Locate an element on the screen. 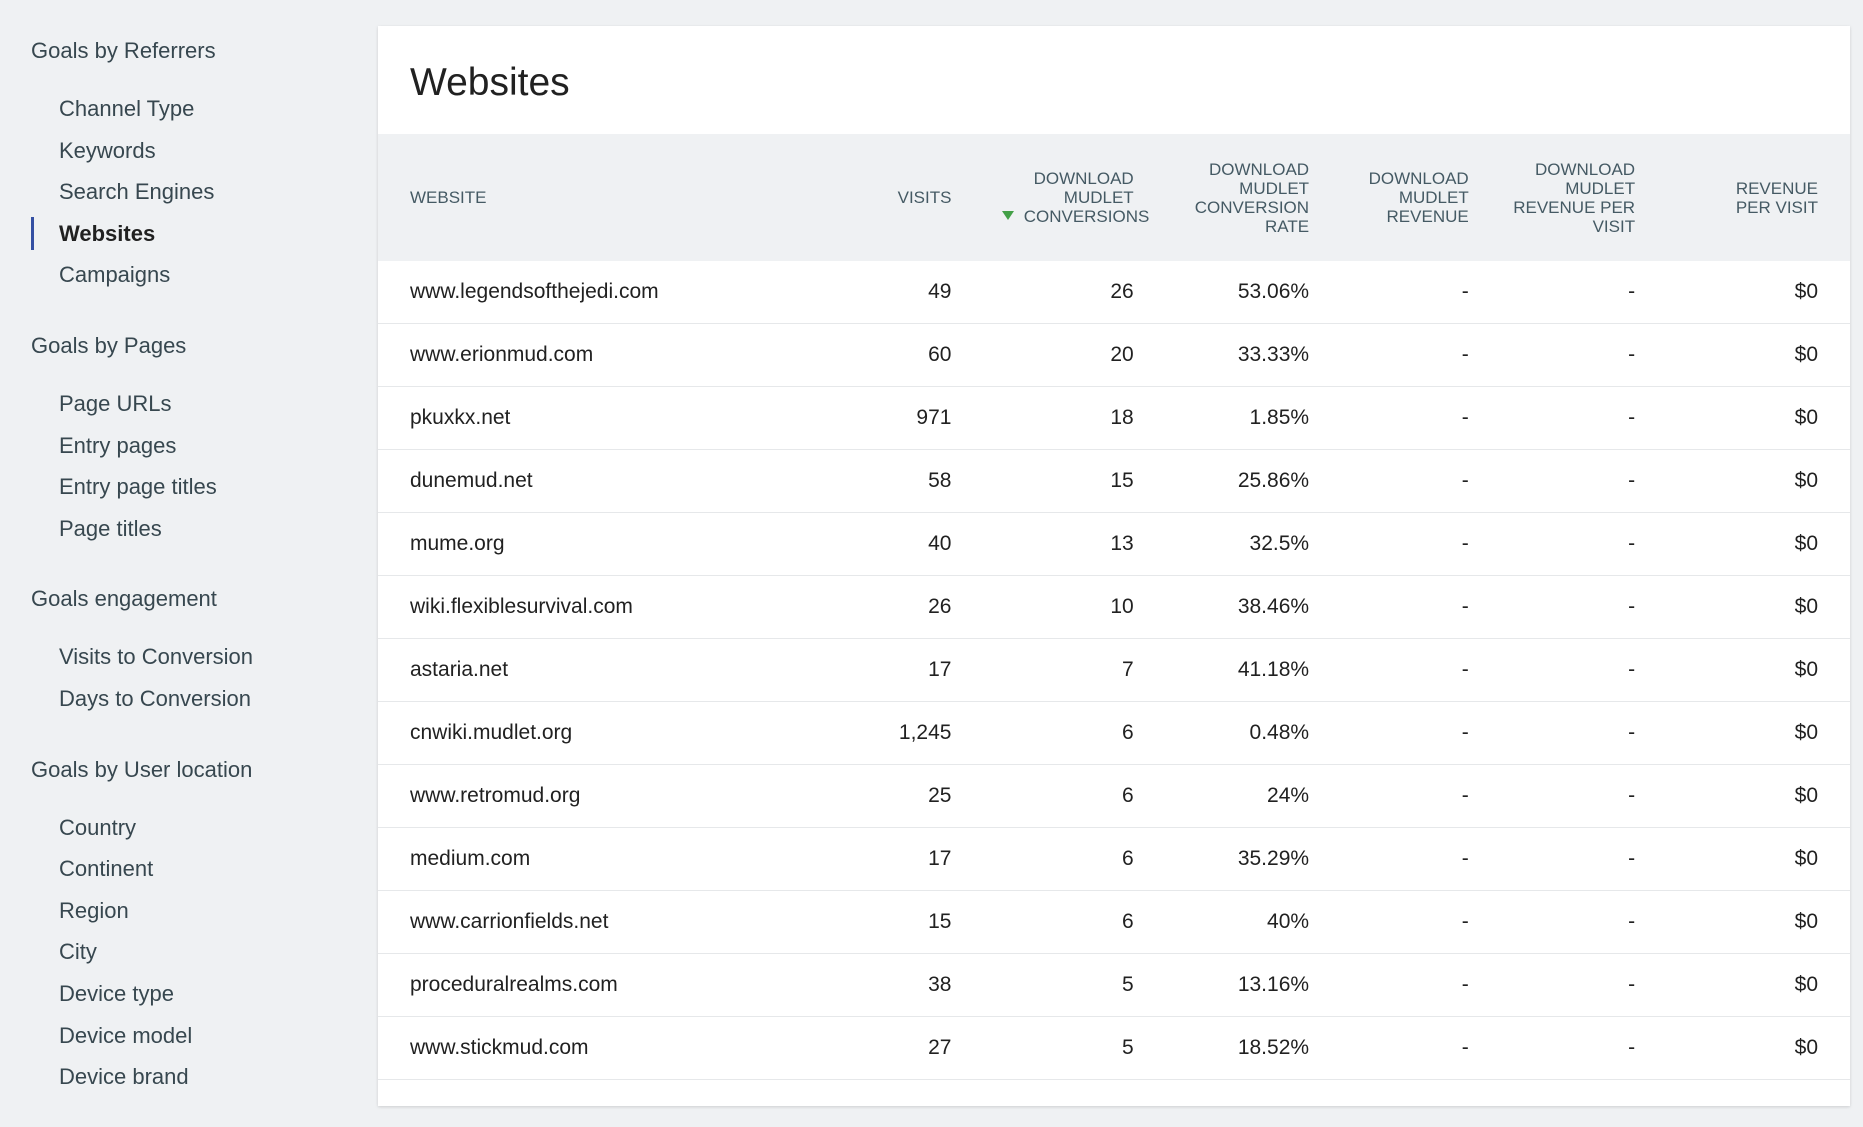  sort-indicator is located at coordinates (1007, 215).